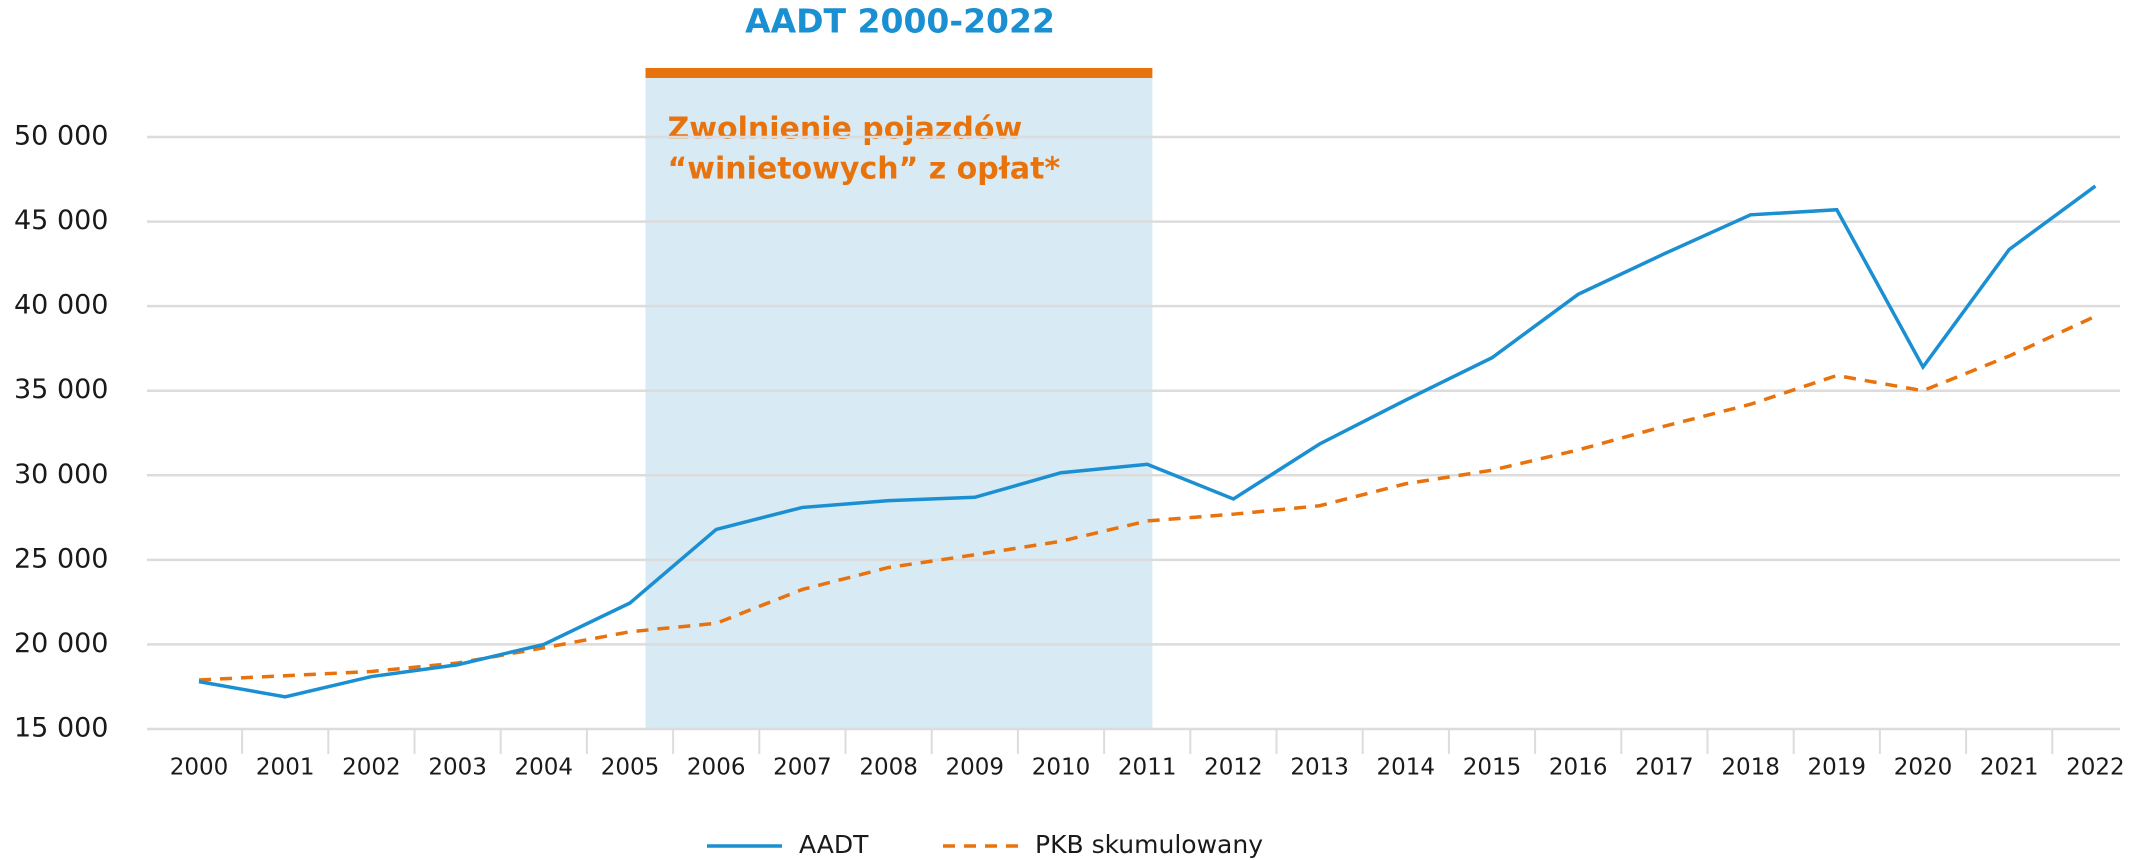 The image size is (2149, 860). Describe the element at coordinates (1406, 768) in the screenshot. I see `x-tick-label: 2014` at that location.